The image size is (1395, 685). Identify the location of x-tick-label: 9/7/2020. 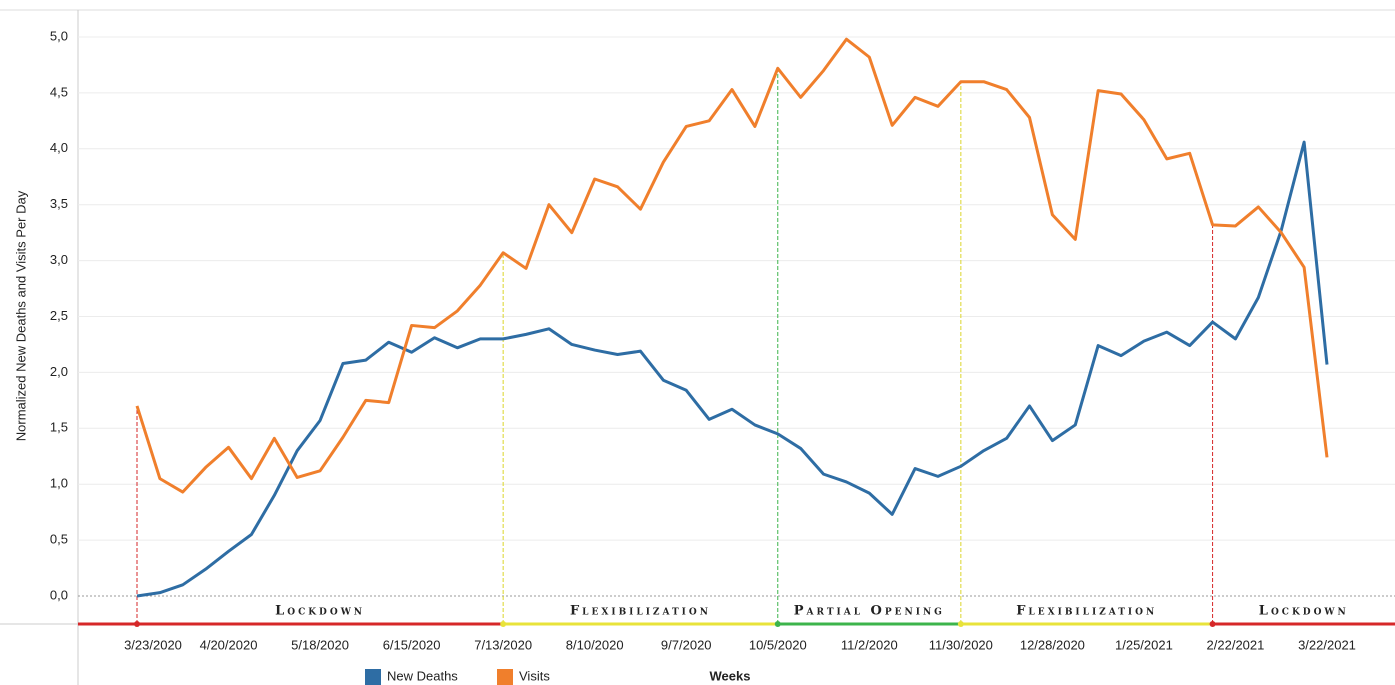
(686, 644).